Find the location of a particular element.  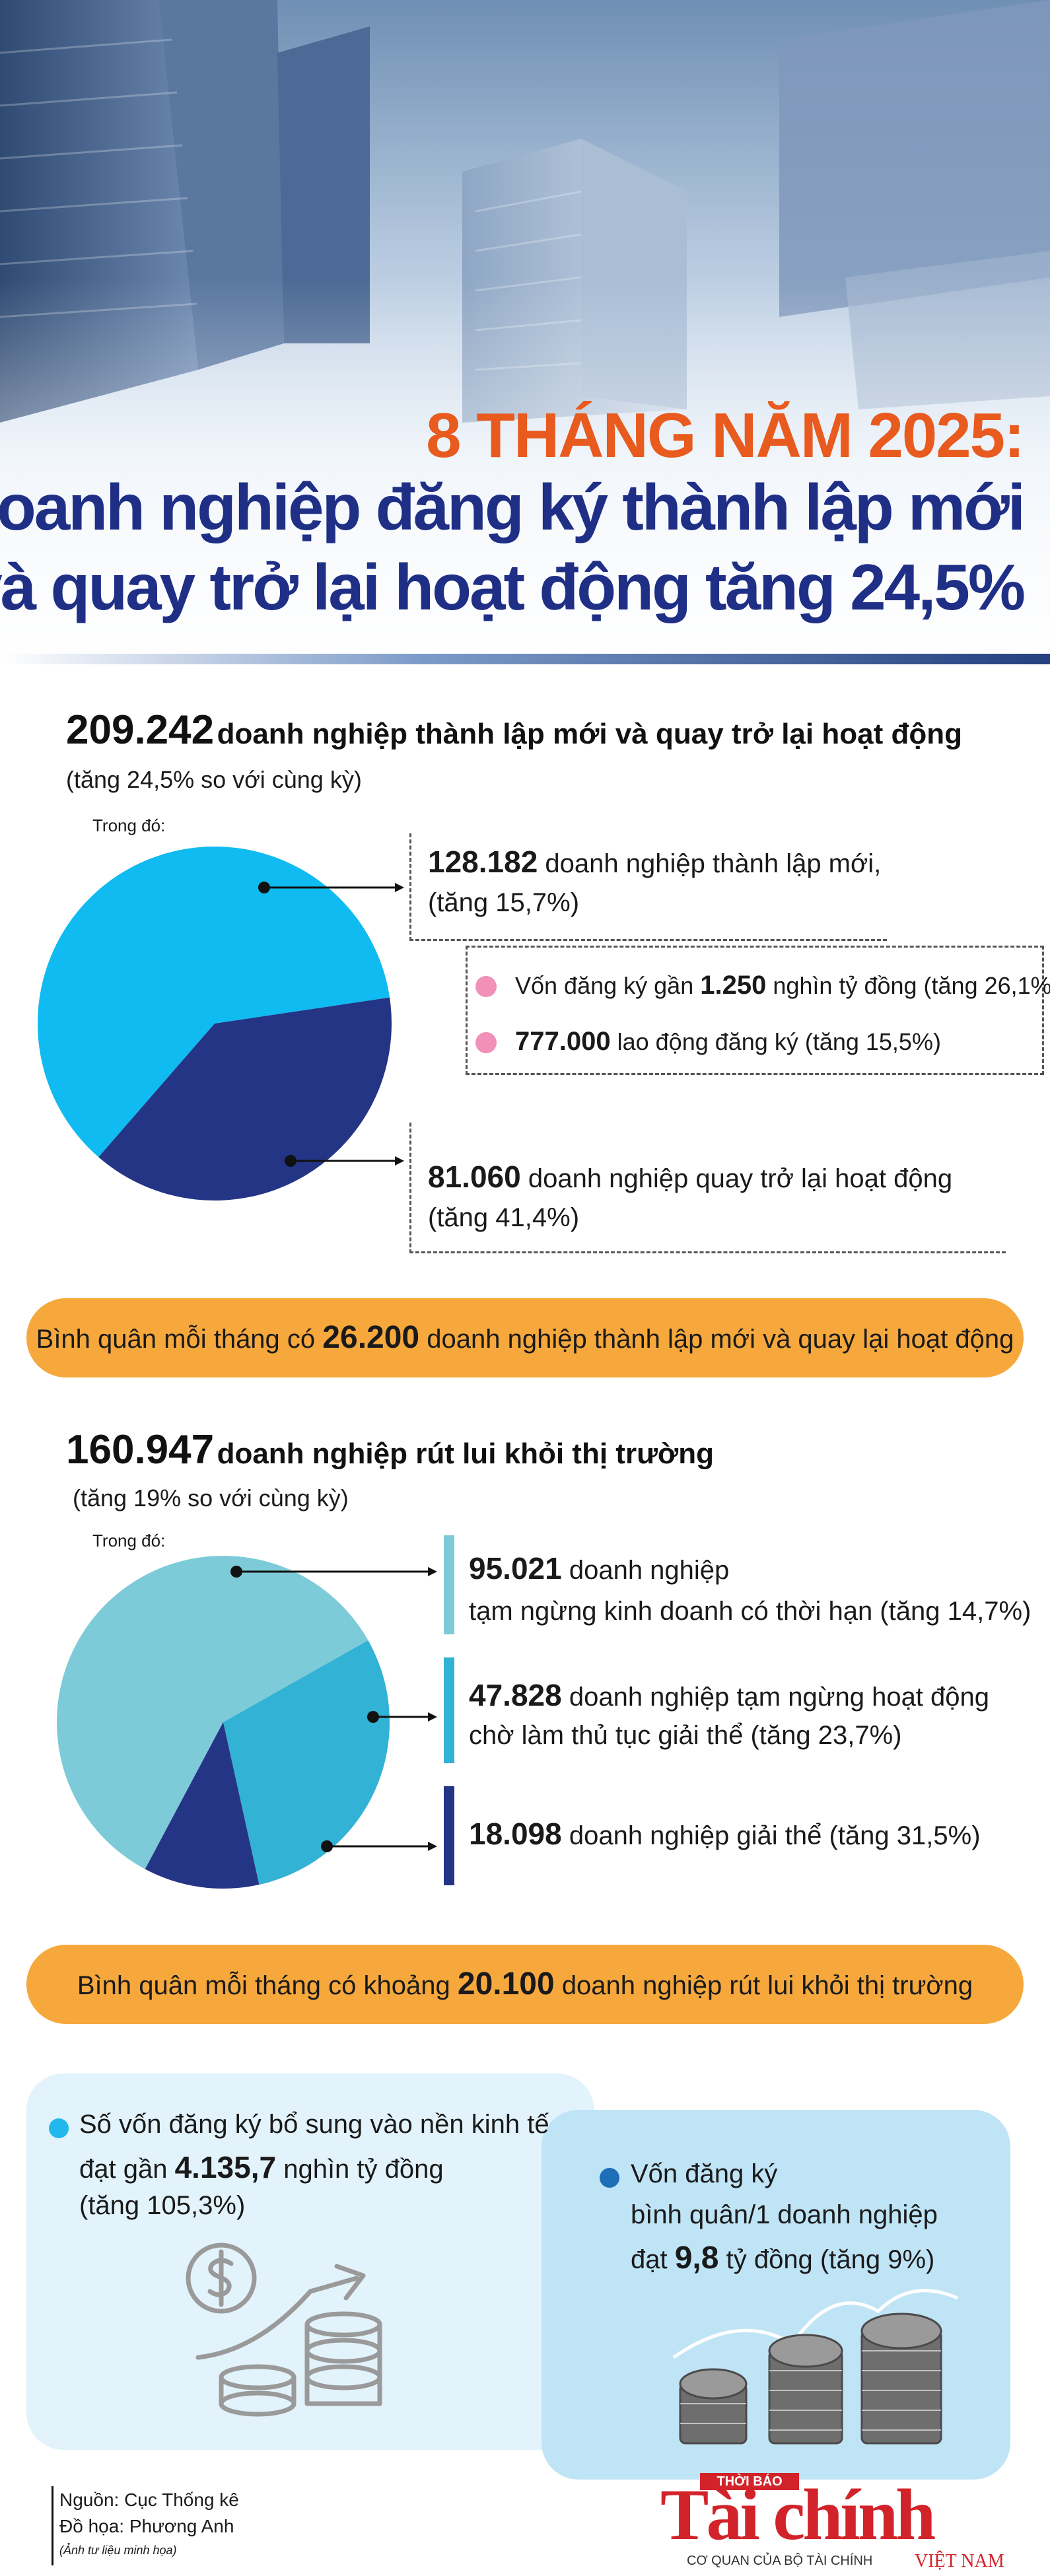

pie-slice-temporary-suspension is located at coordinates (212, 1712).